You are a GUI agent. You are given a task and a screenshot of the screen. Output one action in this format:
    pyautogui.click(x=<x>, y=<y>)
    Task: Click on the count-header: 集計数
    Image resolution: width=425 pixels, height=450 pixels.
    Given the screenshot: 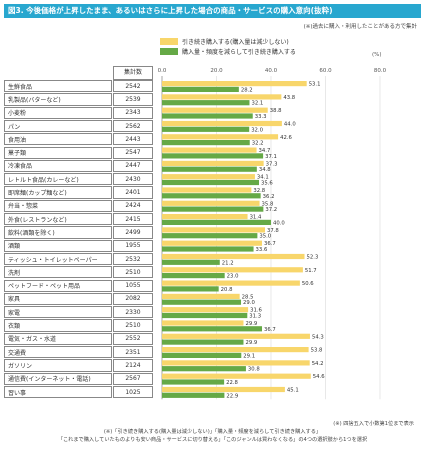 What is the action you would take?
    pyautogui.click(x=133, y=73)
    